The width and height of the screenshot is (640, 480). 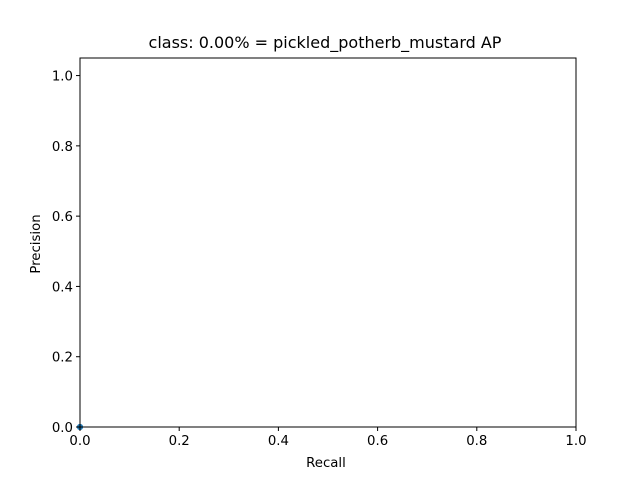 I want to click on x-axis-label: Recall, so click(x=326, y=463).